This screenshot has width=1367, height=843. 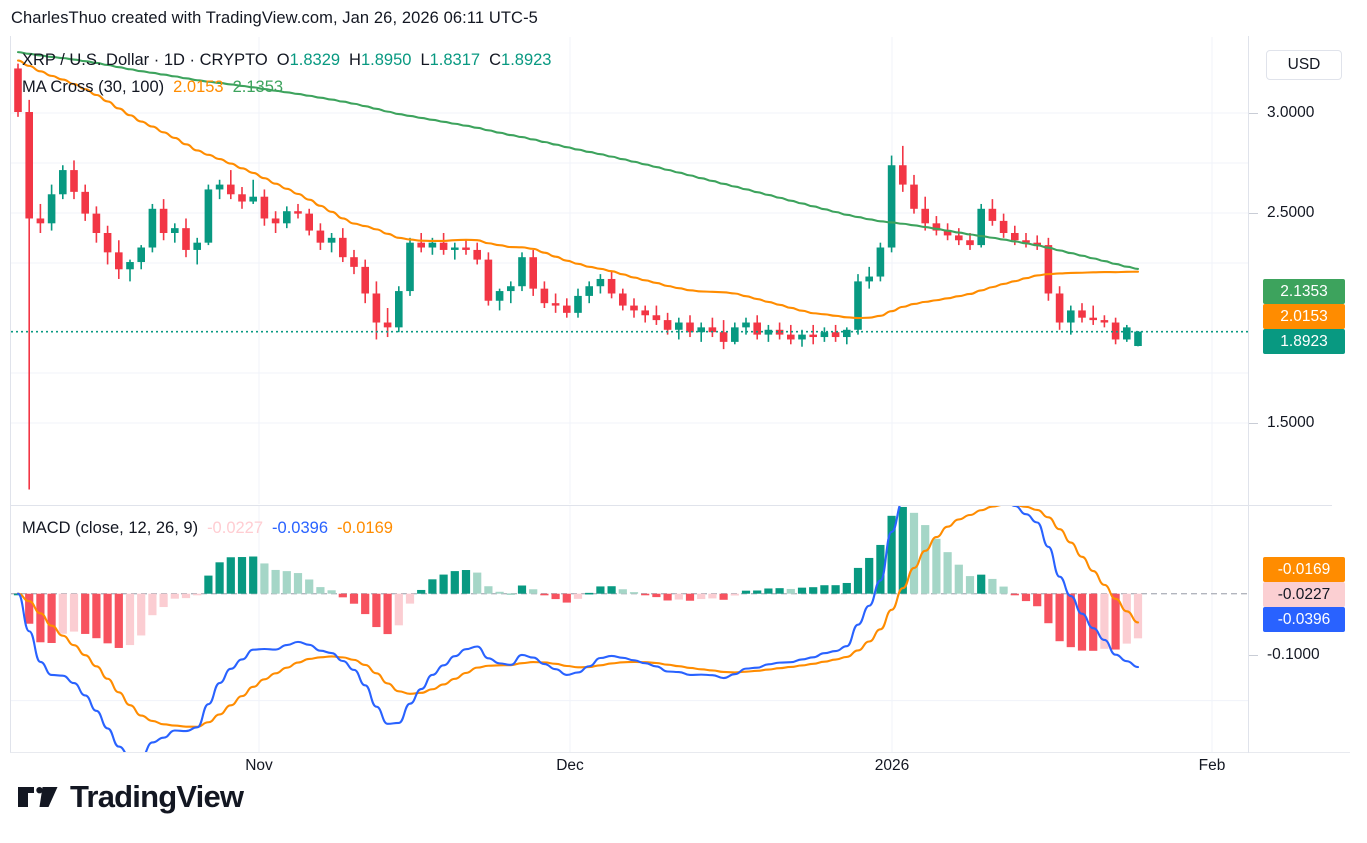 I want to click on ma-cross-legend: MA Cross (30, 100) 2.0153 2.1353, so click(x=152, y=87).